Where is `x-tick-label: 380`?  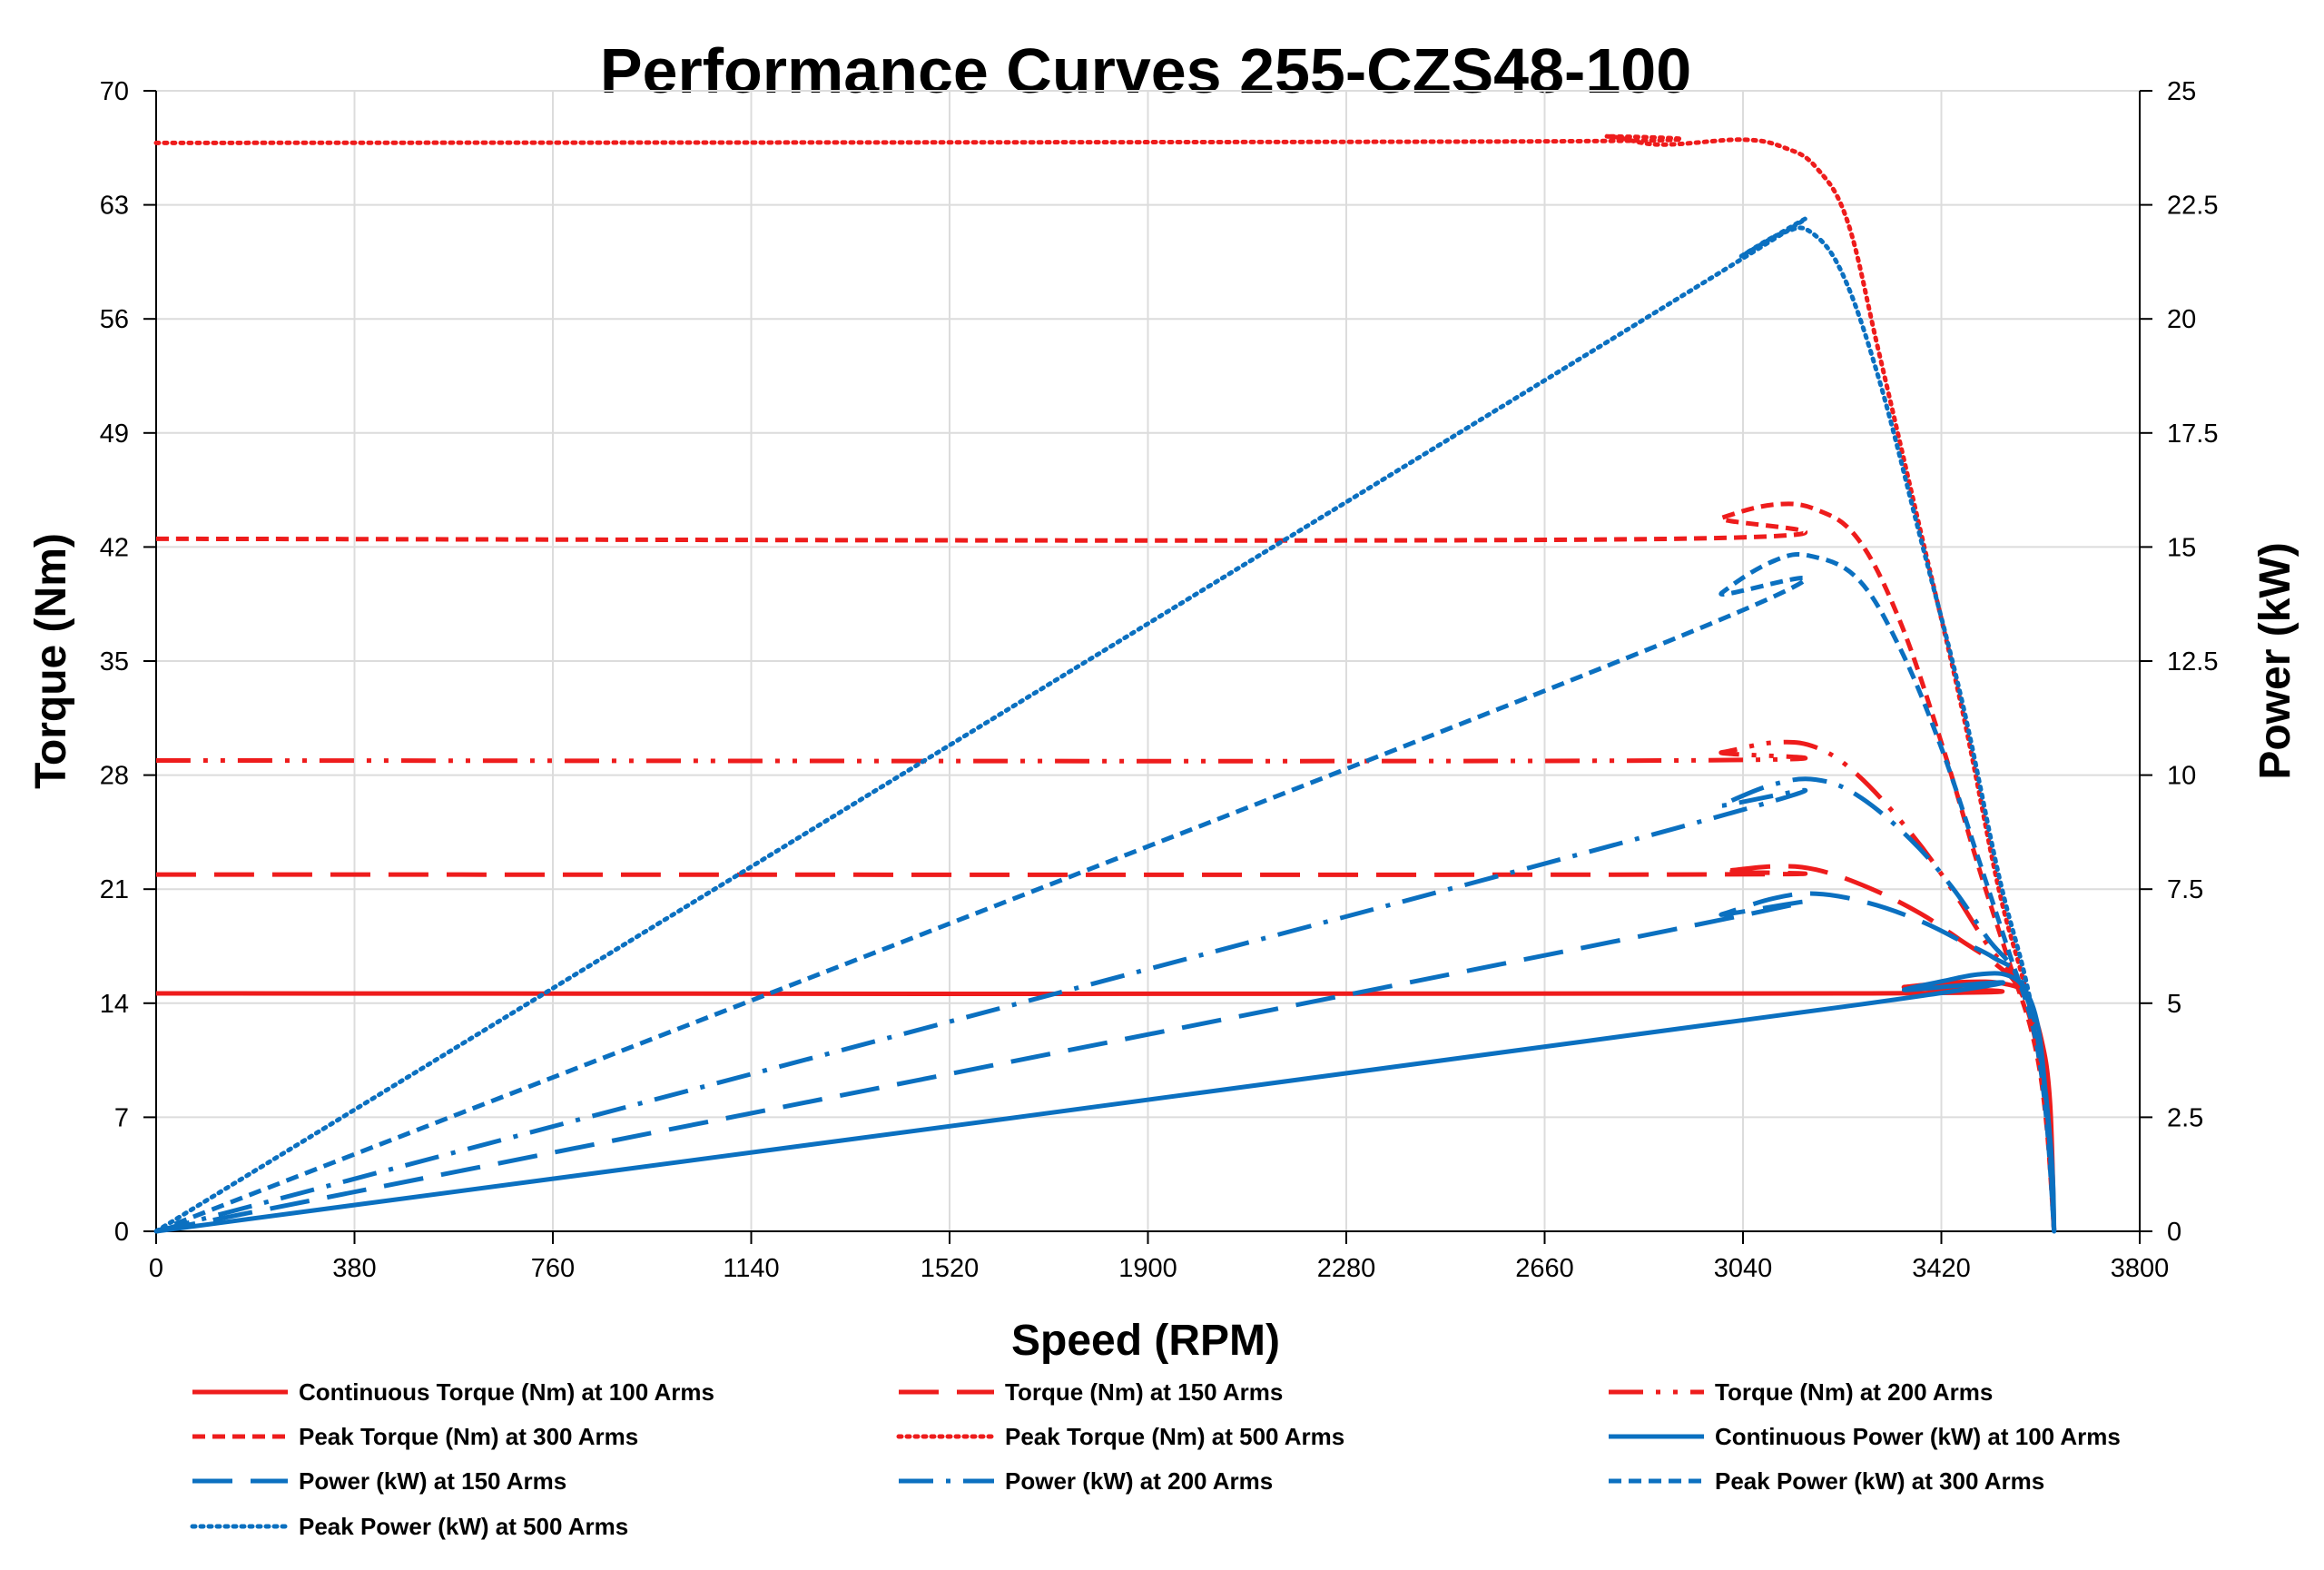 x-tick-label: 380 is located at coordinates (354, 1269).